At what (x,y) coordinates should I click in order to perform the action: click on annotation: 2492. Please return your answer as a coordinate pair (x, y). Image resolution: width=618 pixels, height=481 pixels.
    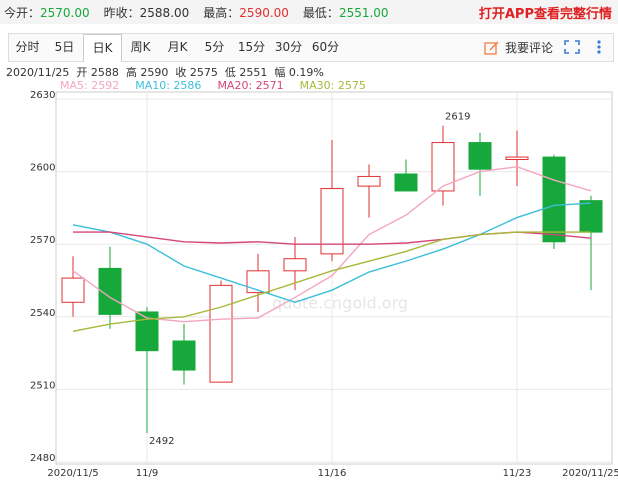
    Looking at the image, I should click on (161, 441).